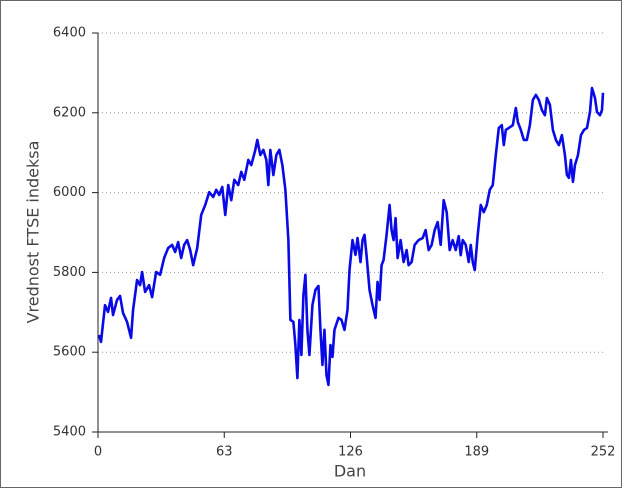 The width and height of the screenshot is (622, 488). What do you see at coordinates (603, 452) in the screenshot?
I see `x-tick-label: 252` at bounding box center [603, 452].